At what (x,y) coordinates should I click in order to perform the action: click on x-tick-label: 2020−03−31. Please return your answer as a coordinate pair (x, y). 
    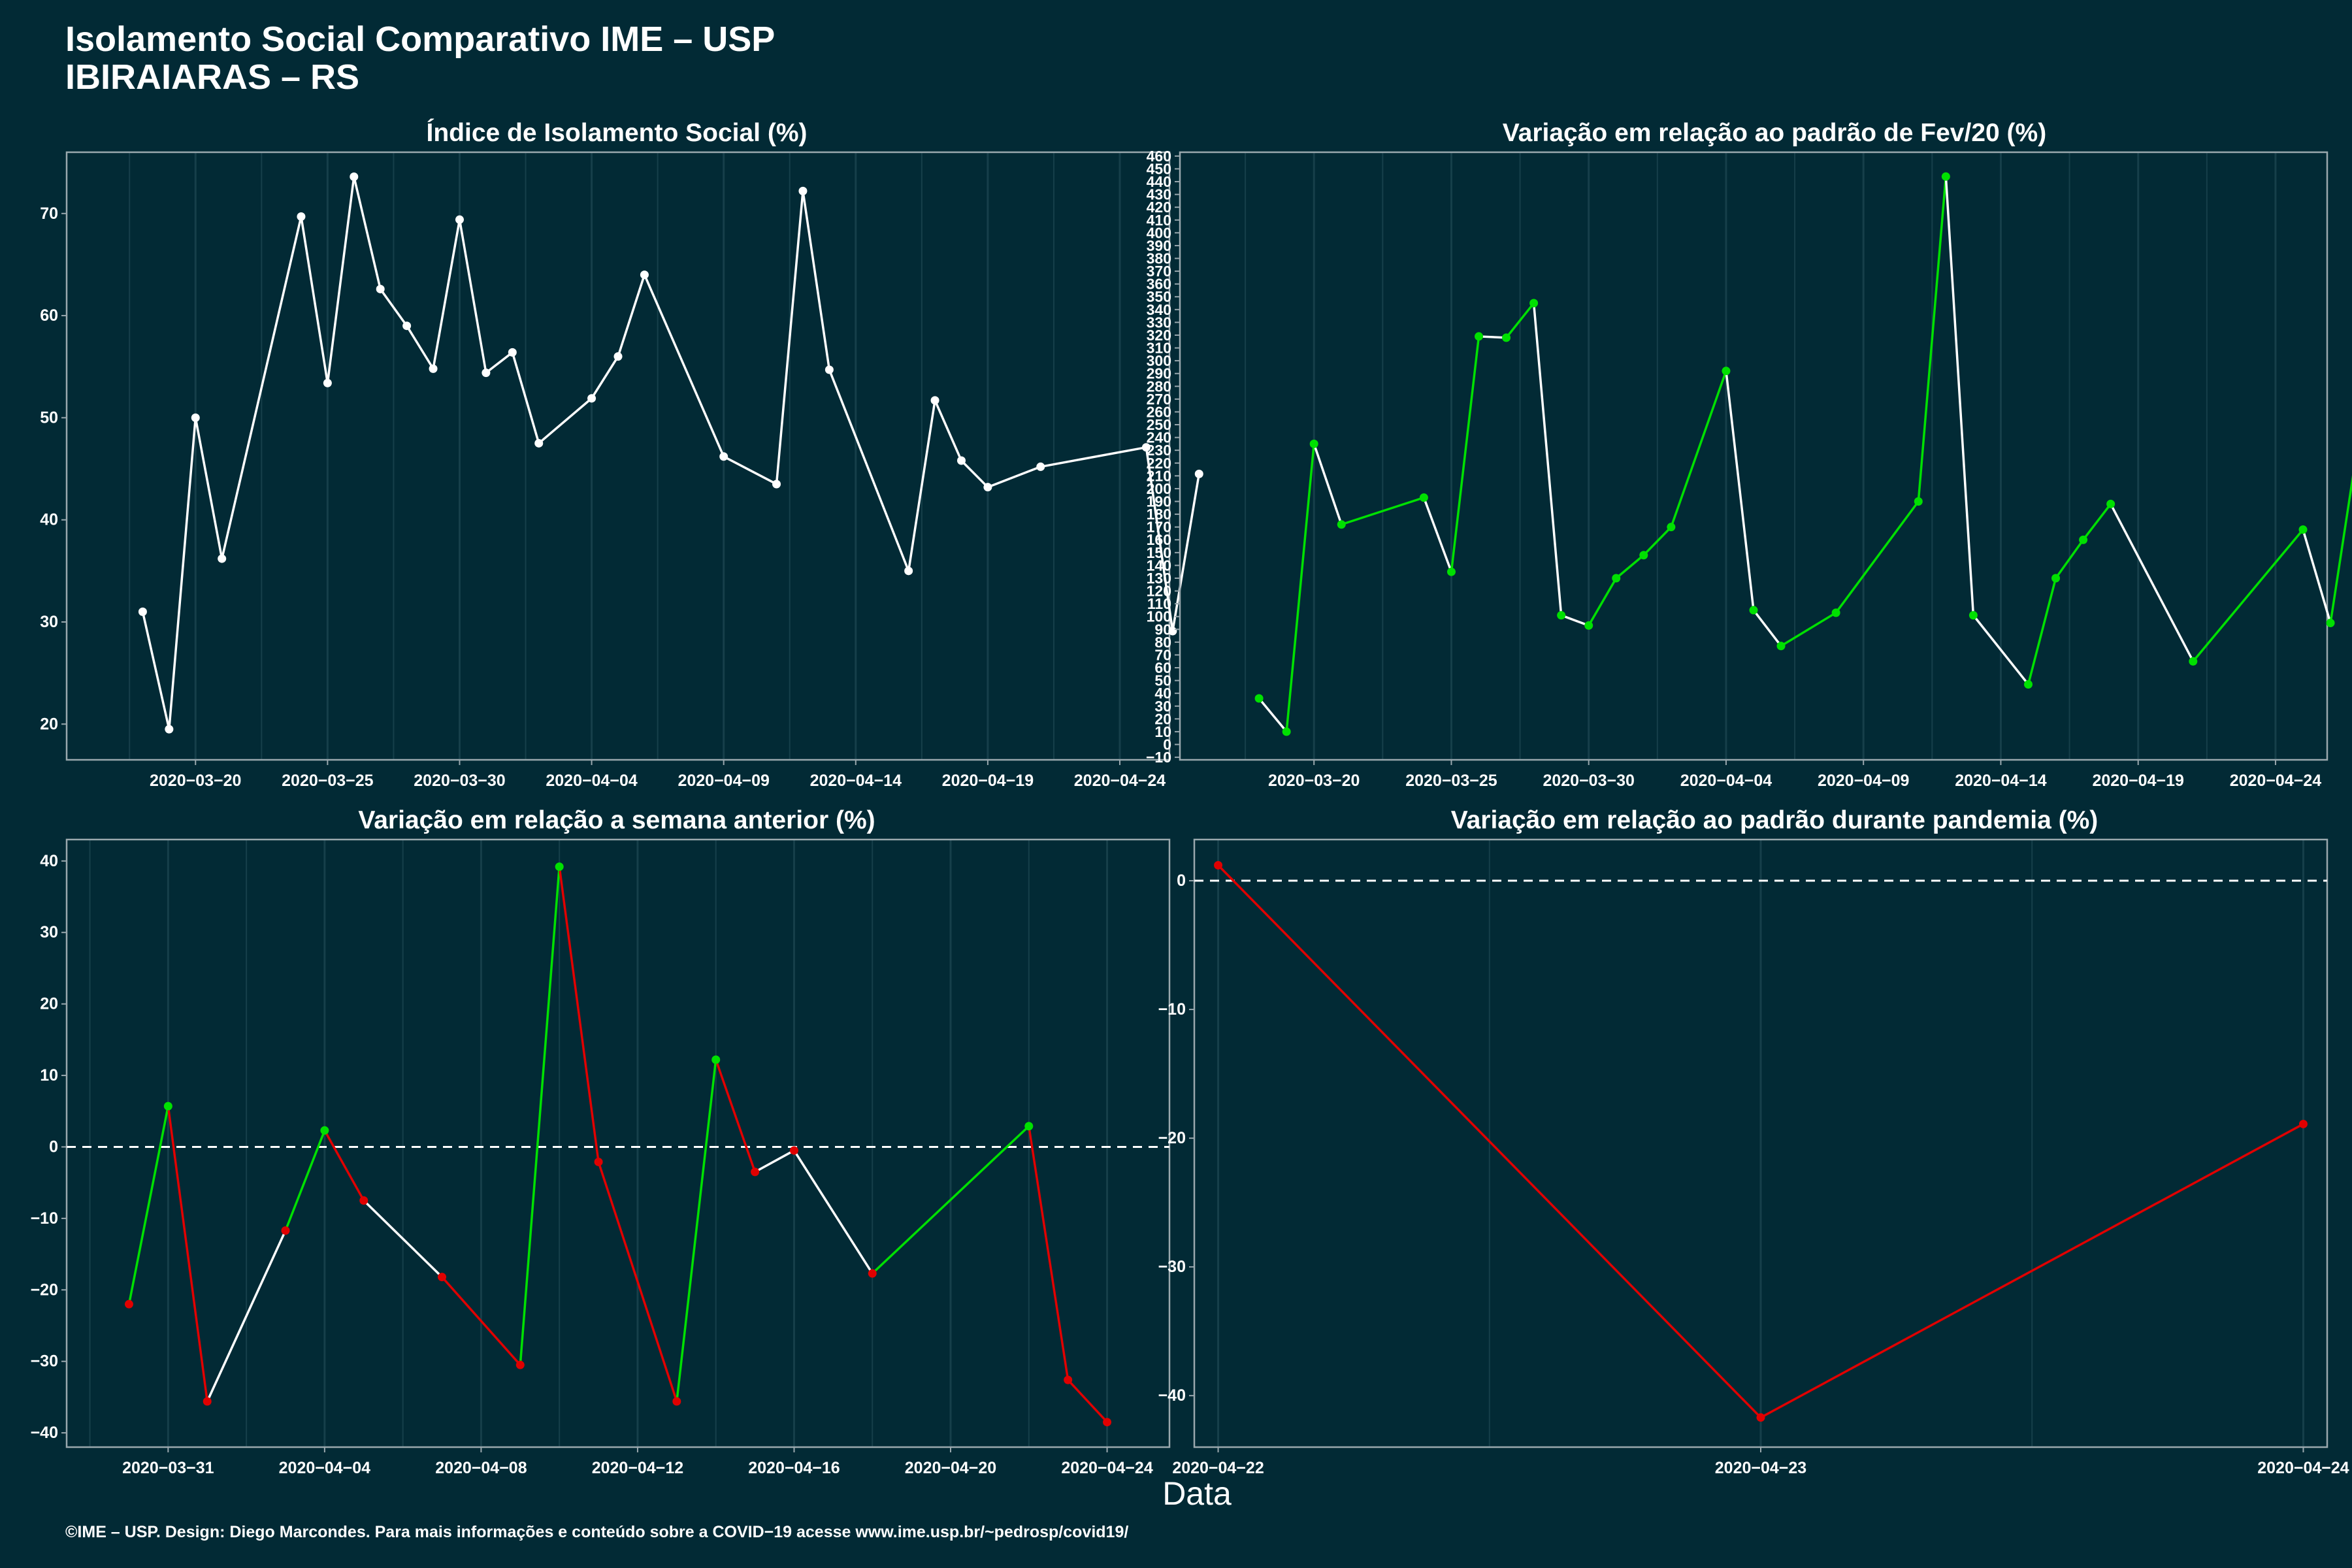
    Looking at the image, I should click on (168, 1468).